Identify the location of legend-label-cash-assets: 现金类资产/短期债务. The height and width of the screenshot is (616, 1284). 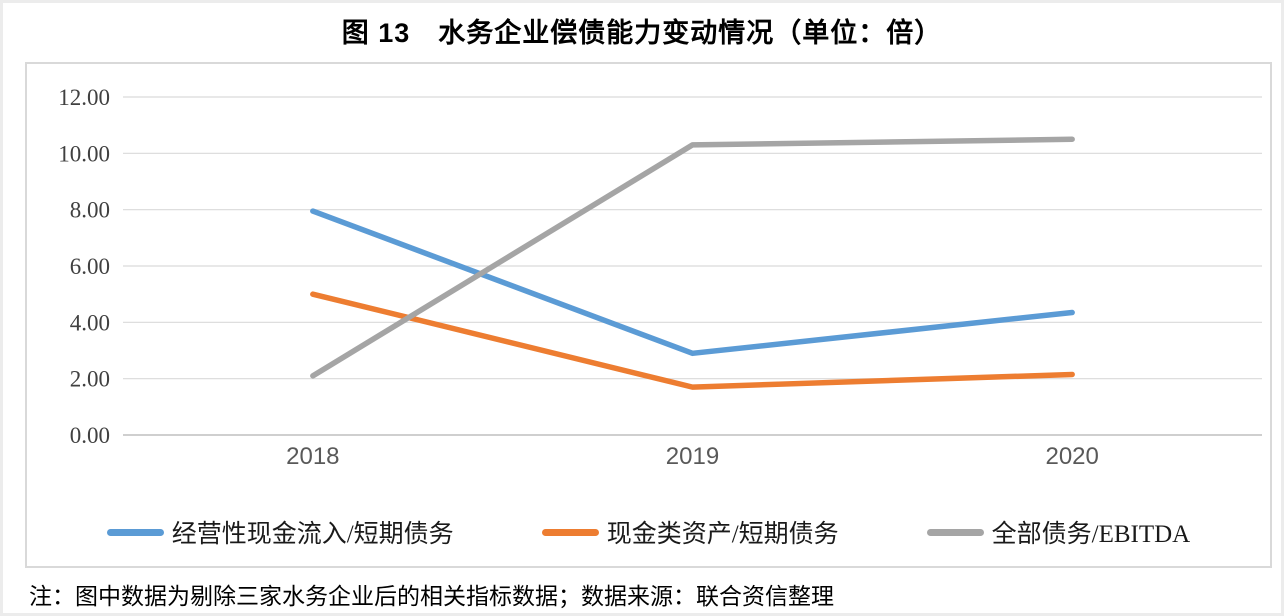
(722, 534).